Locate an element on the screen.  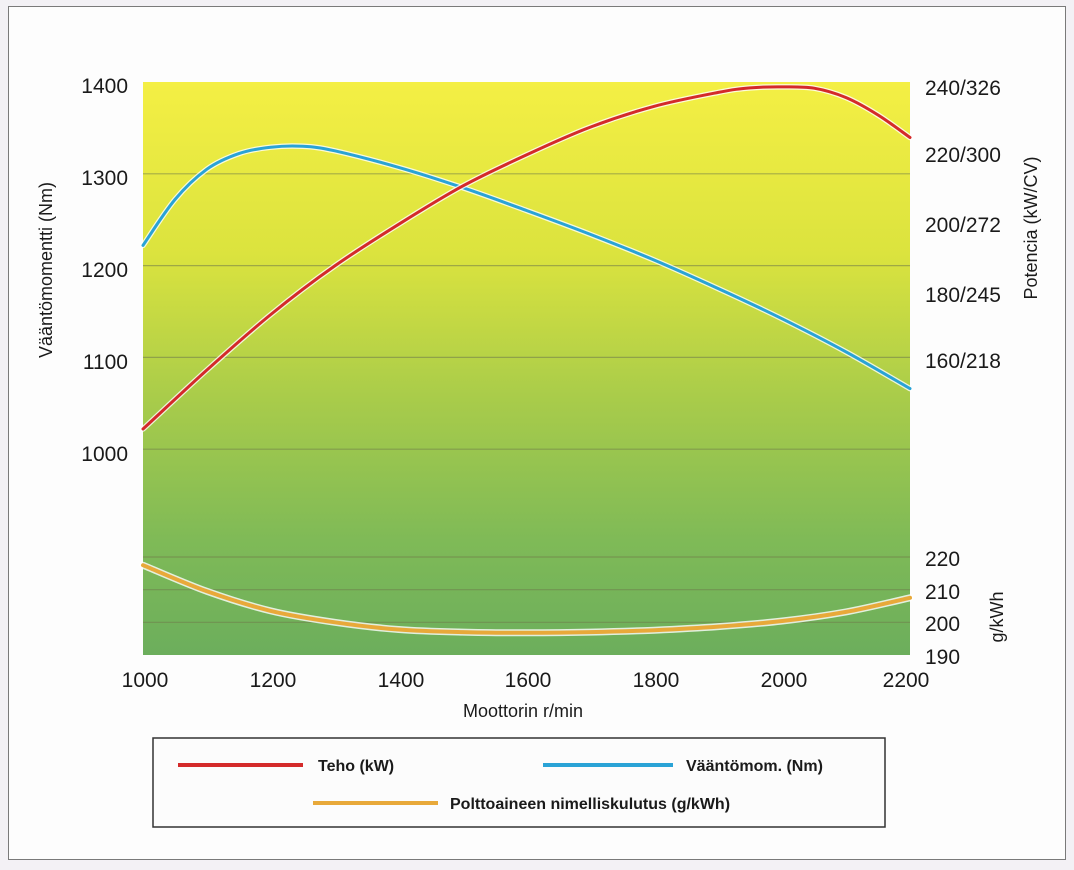
legend-label-polttoaine: Polttoaineen nimelliskulutus (g/kWh) is located at coordinates (590, 804).